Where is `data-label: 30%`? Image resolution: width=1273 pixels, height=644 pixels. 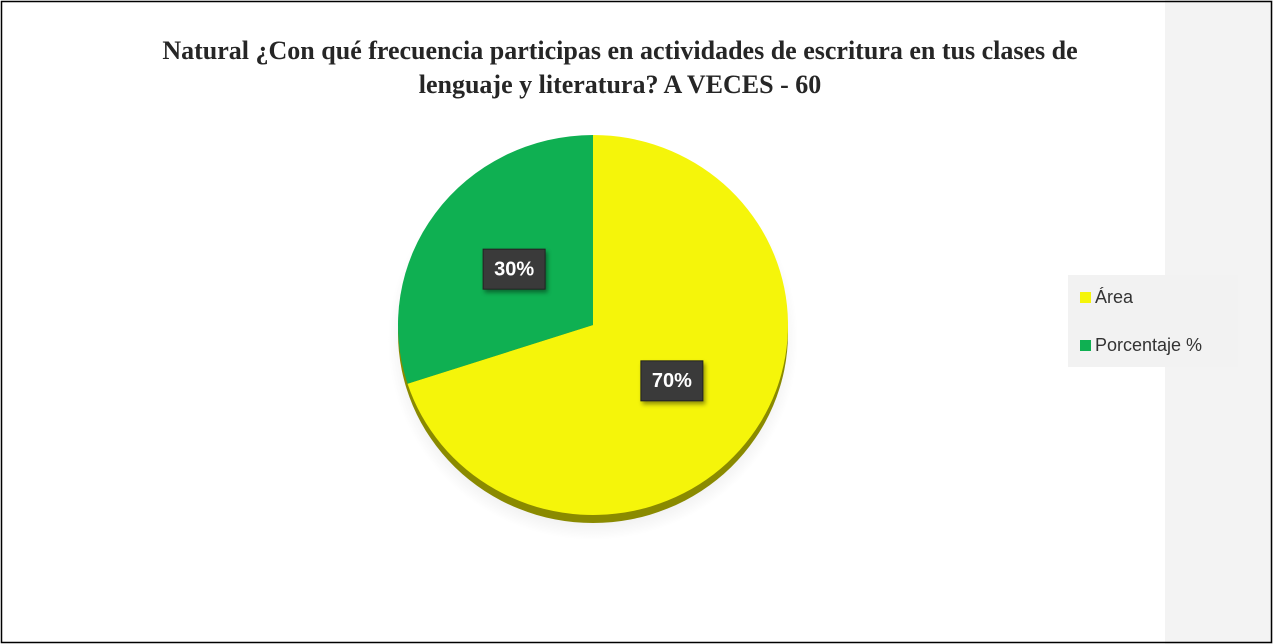 data-label: 30% is located at coordinates (514, 269).